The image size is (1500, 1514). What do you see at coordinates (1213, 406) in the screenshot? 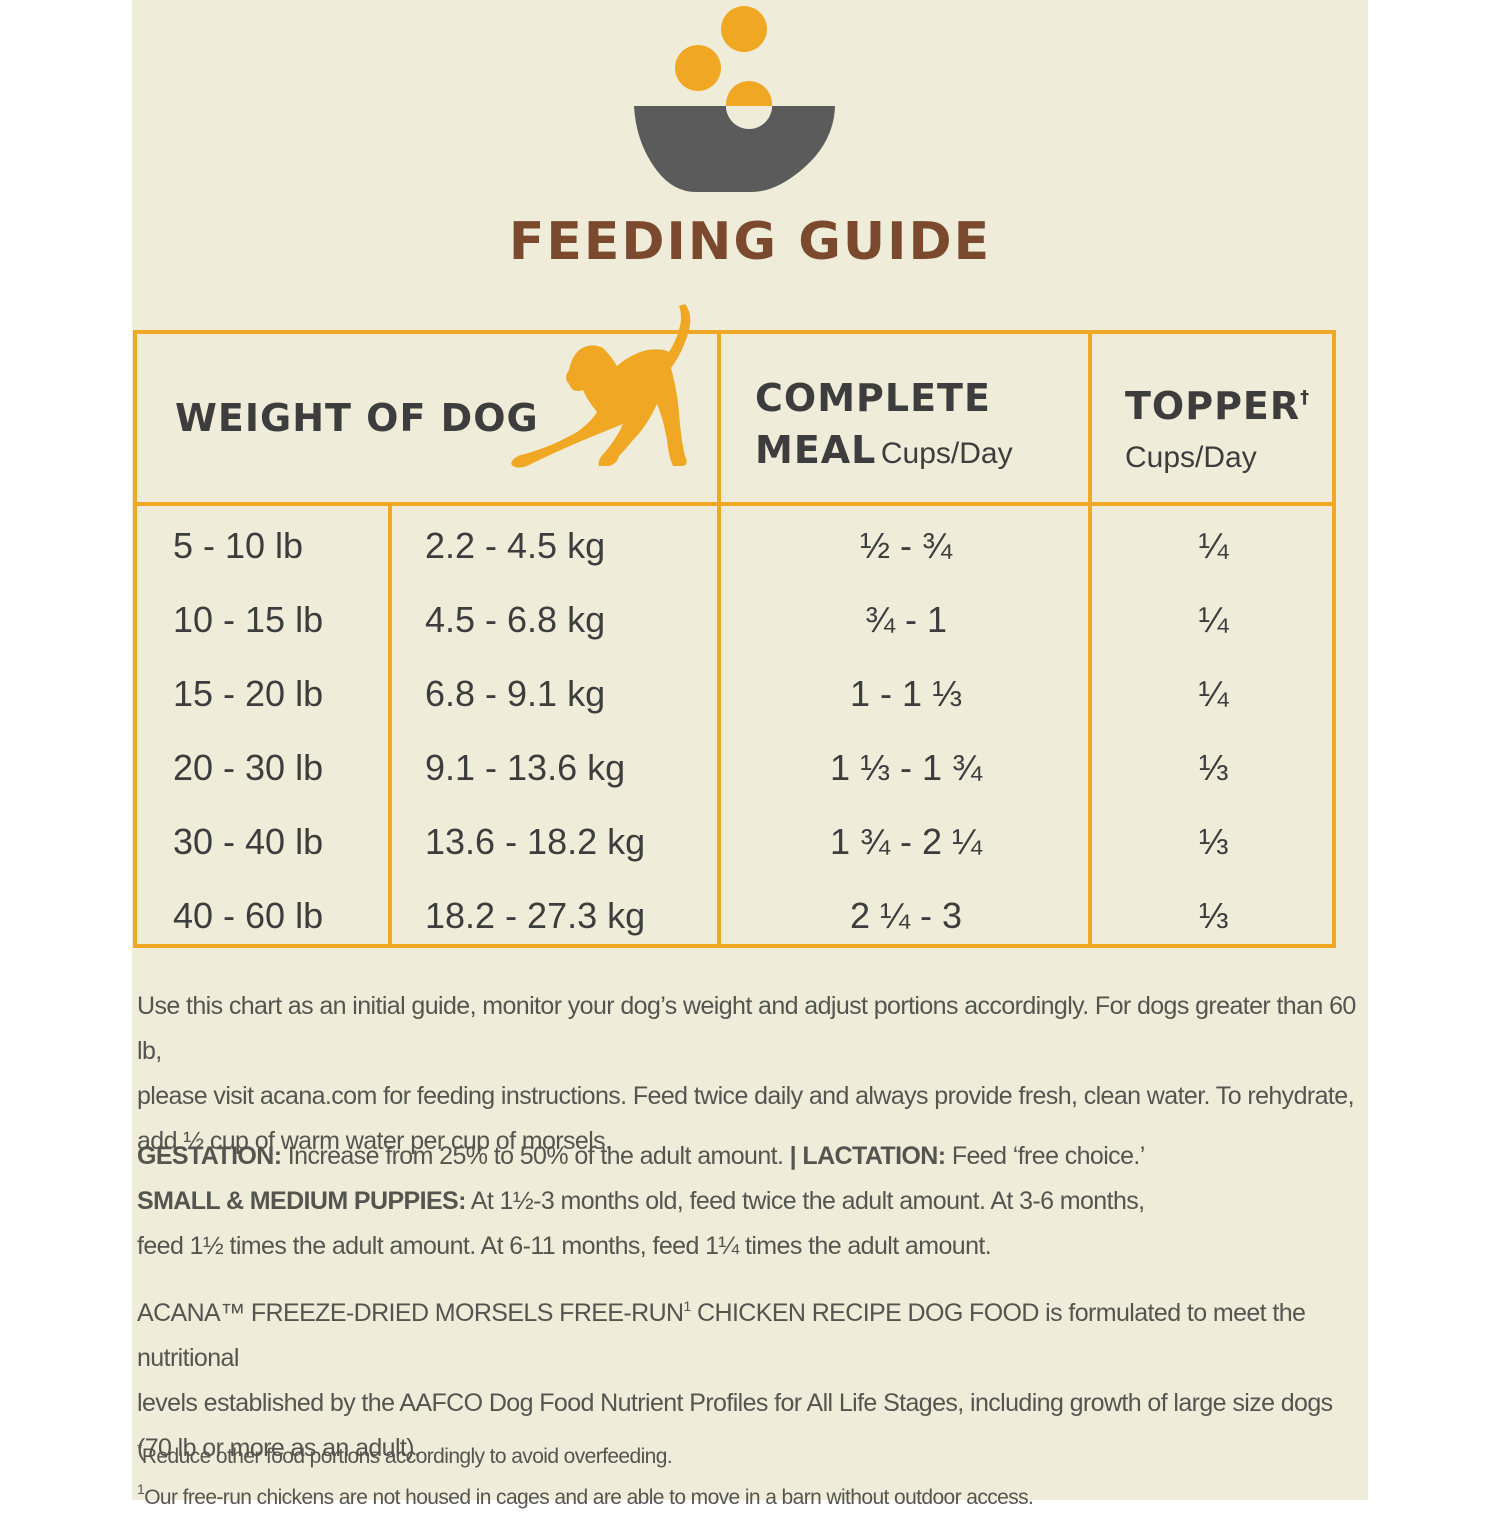
I see `header-topper-label: TOPPER` at bounding box center [1213, 406].